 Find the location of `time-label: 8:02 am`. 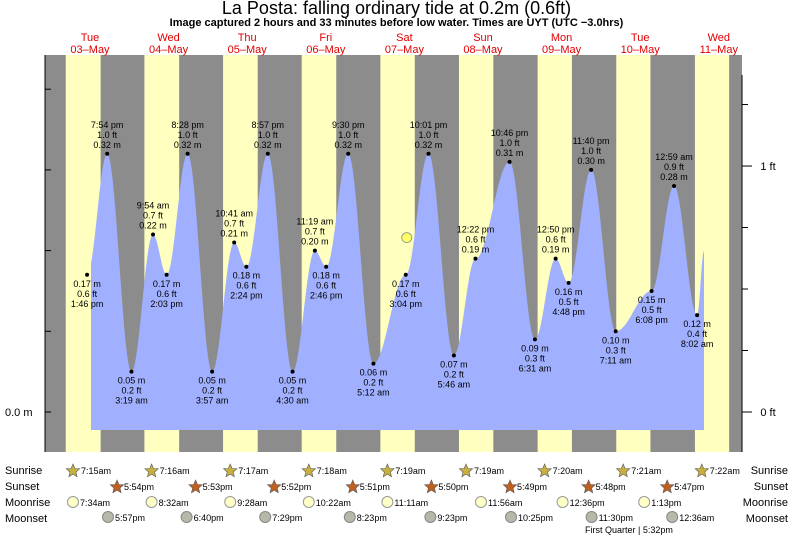

time-label: 8:02 am is located at coordinates (697, 344).